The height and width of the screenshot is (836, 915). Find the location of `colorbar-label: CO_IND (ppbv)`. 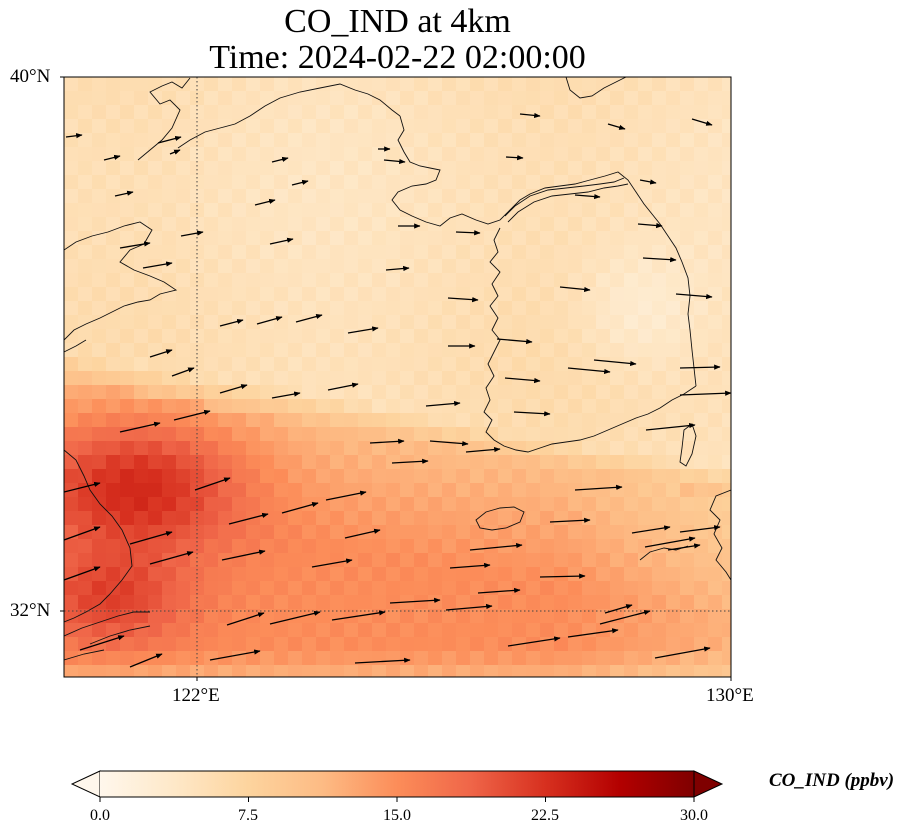

colorbar-label: CO_IND (ppbv) is located at coordinates (832, 780).